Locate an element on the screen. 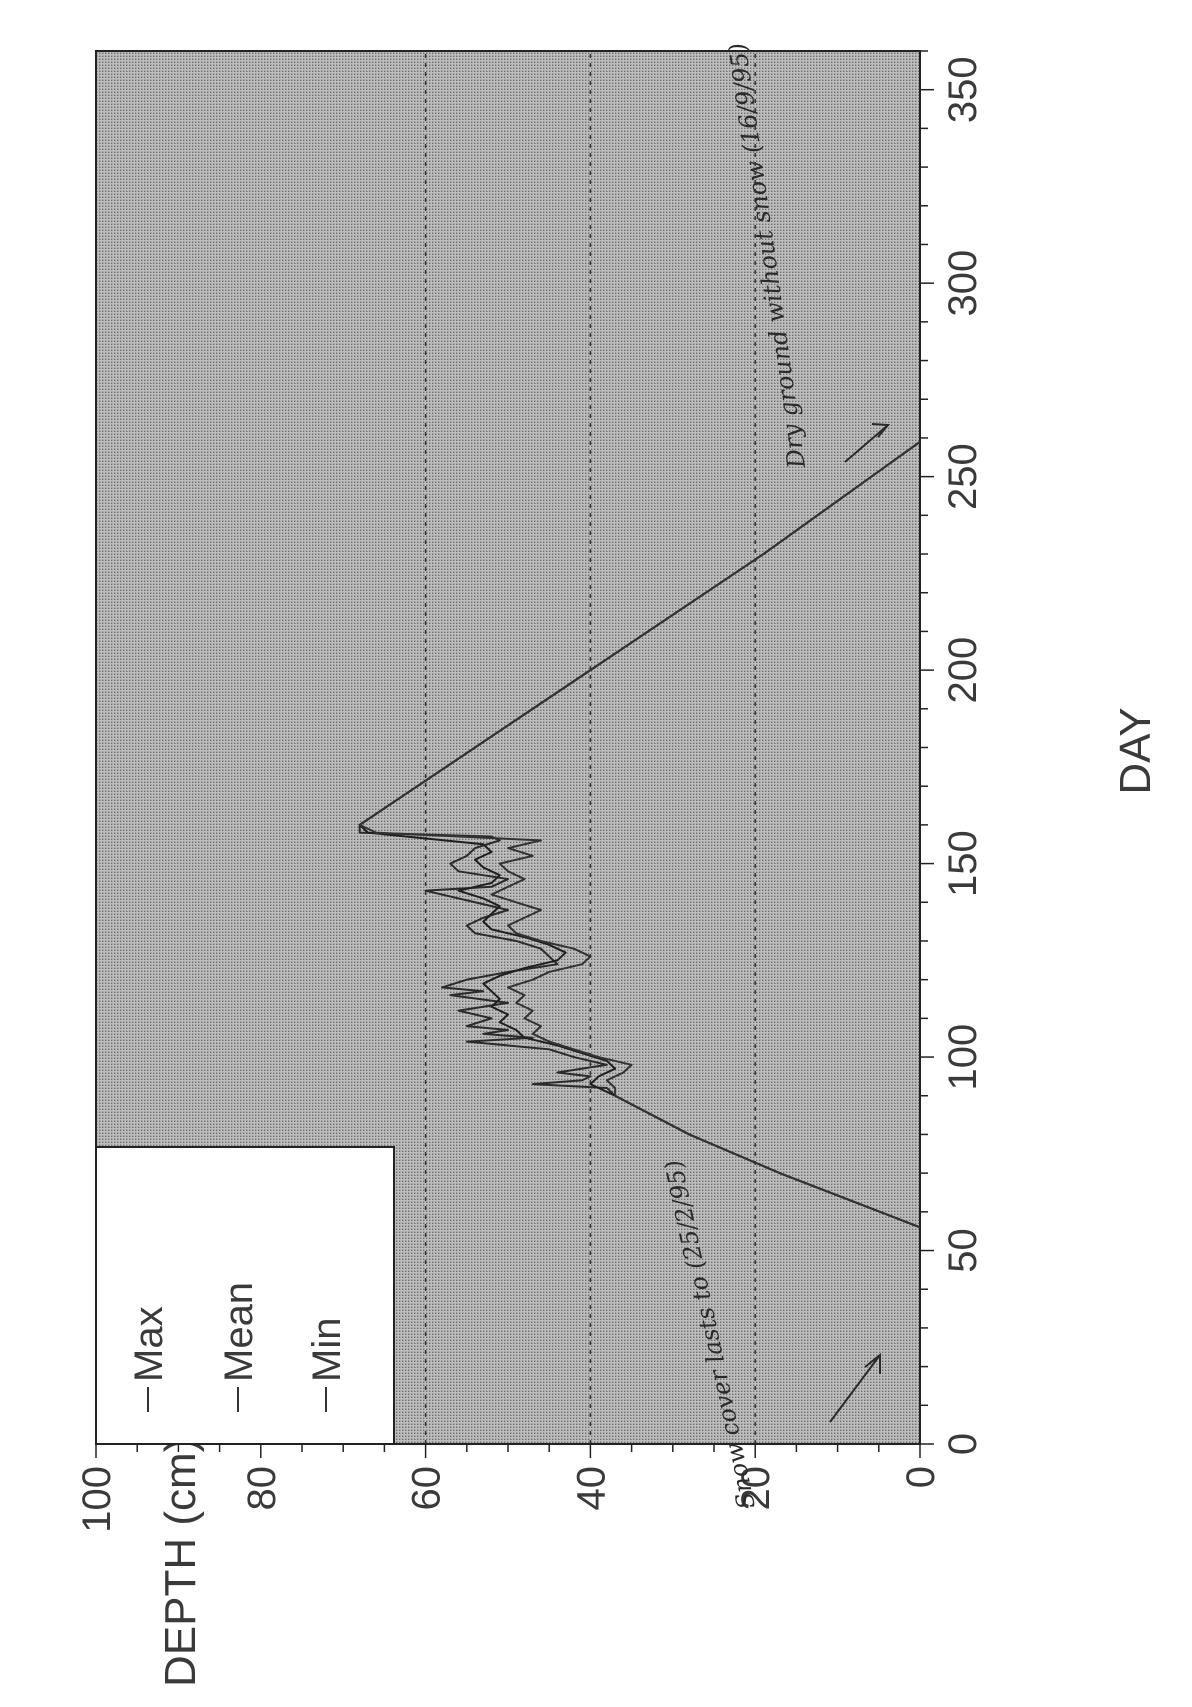 This screenshot has height=1707, width=1192. legend-label-mean: Mean is located at coordinates (239, 1332).